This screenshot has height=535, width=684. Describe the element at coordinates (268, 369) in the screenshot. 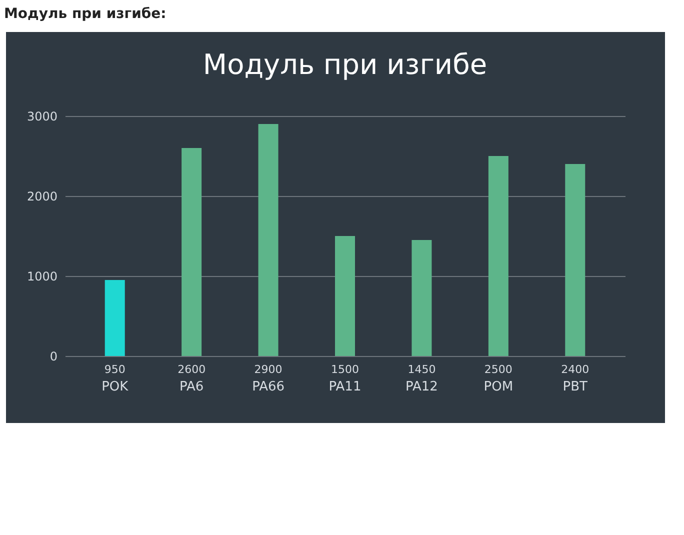

I see `data-label: 2900` at that location.